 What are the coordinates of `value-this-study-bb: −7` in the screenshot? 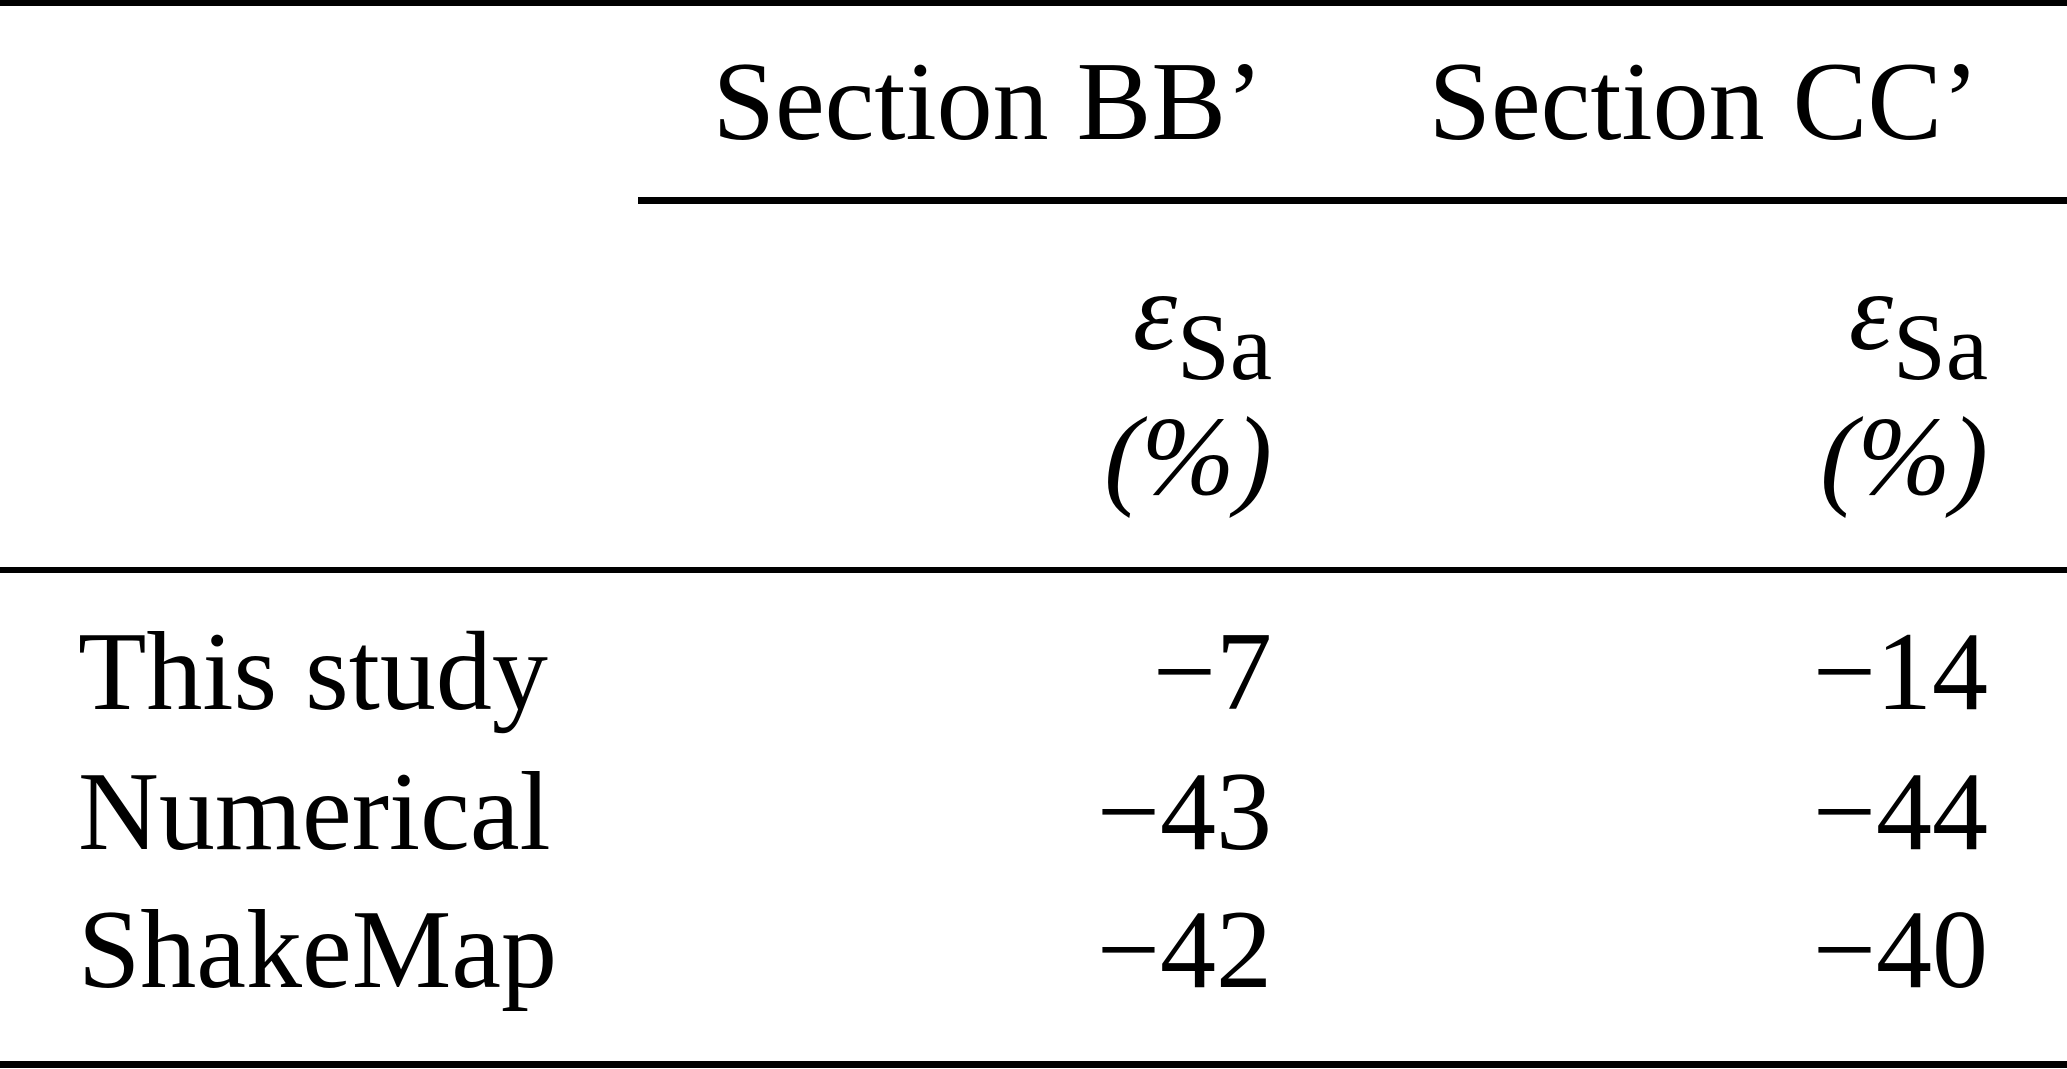 It's located at (1212, 672).